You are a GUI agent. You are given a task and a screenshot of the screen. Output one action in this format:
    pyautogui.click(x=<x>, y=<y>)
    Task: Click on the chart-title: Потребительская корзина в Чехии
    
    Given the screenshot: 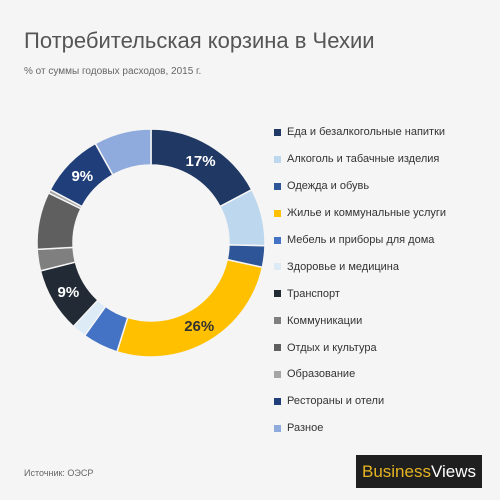 What is the action you would take?
    pyautogui.click(x=199, y=40)
    